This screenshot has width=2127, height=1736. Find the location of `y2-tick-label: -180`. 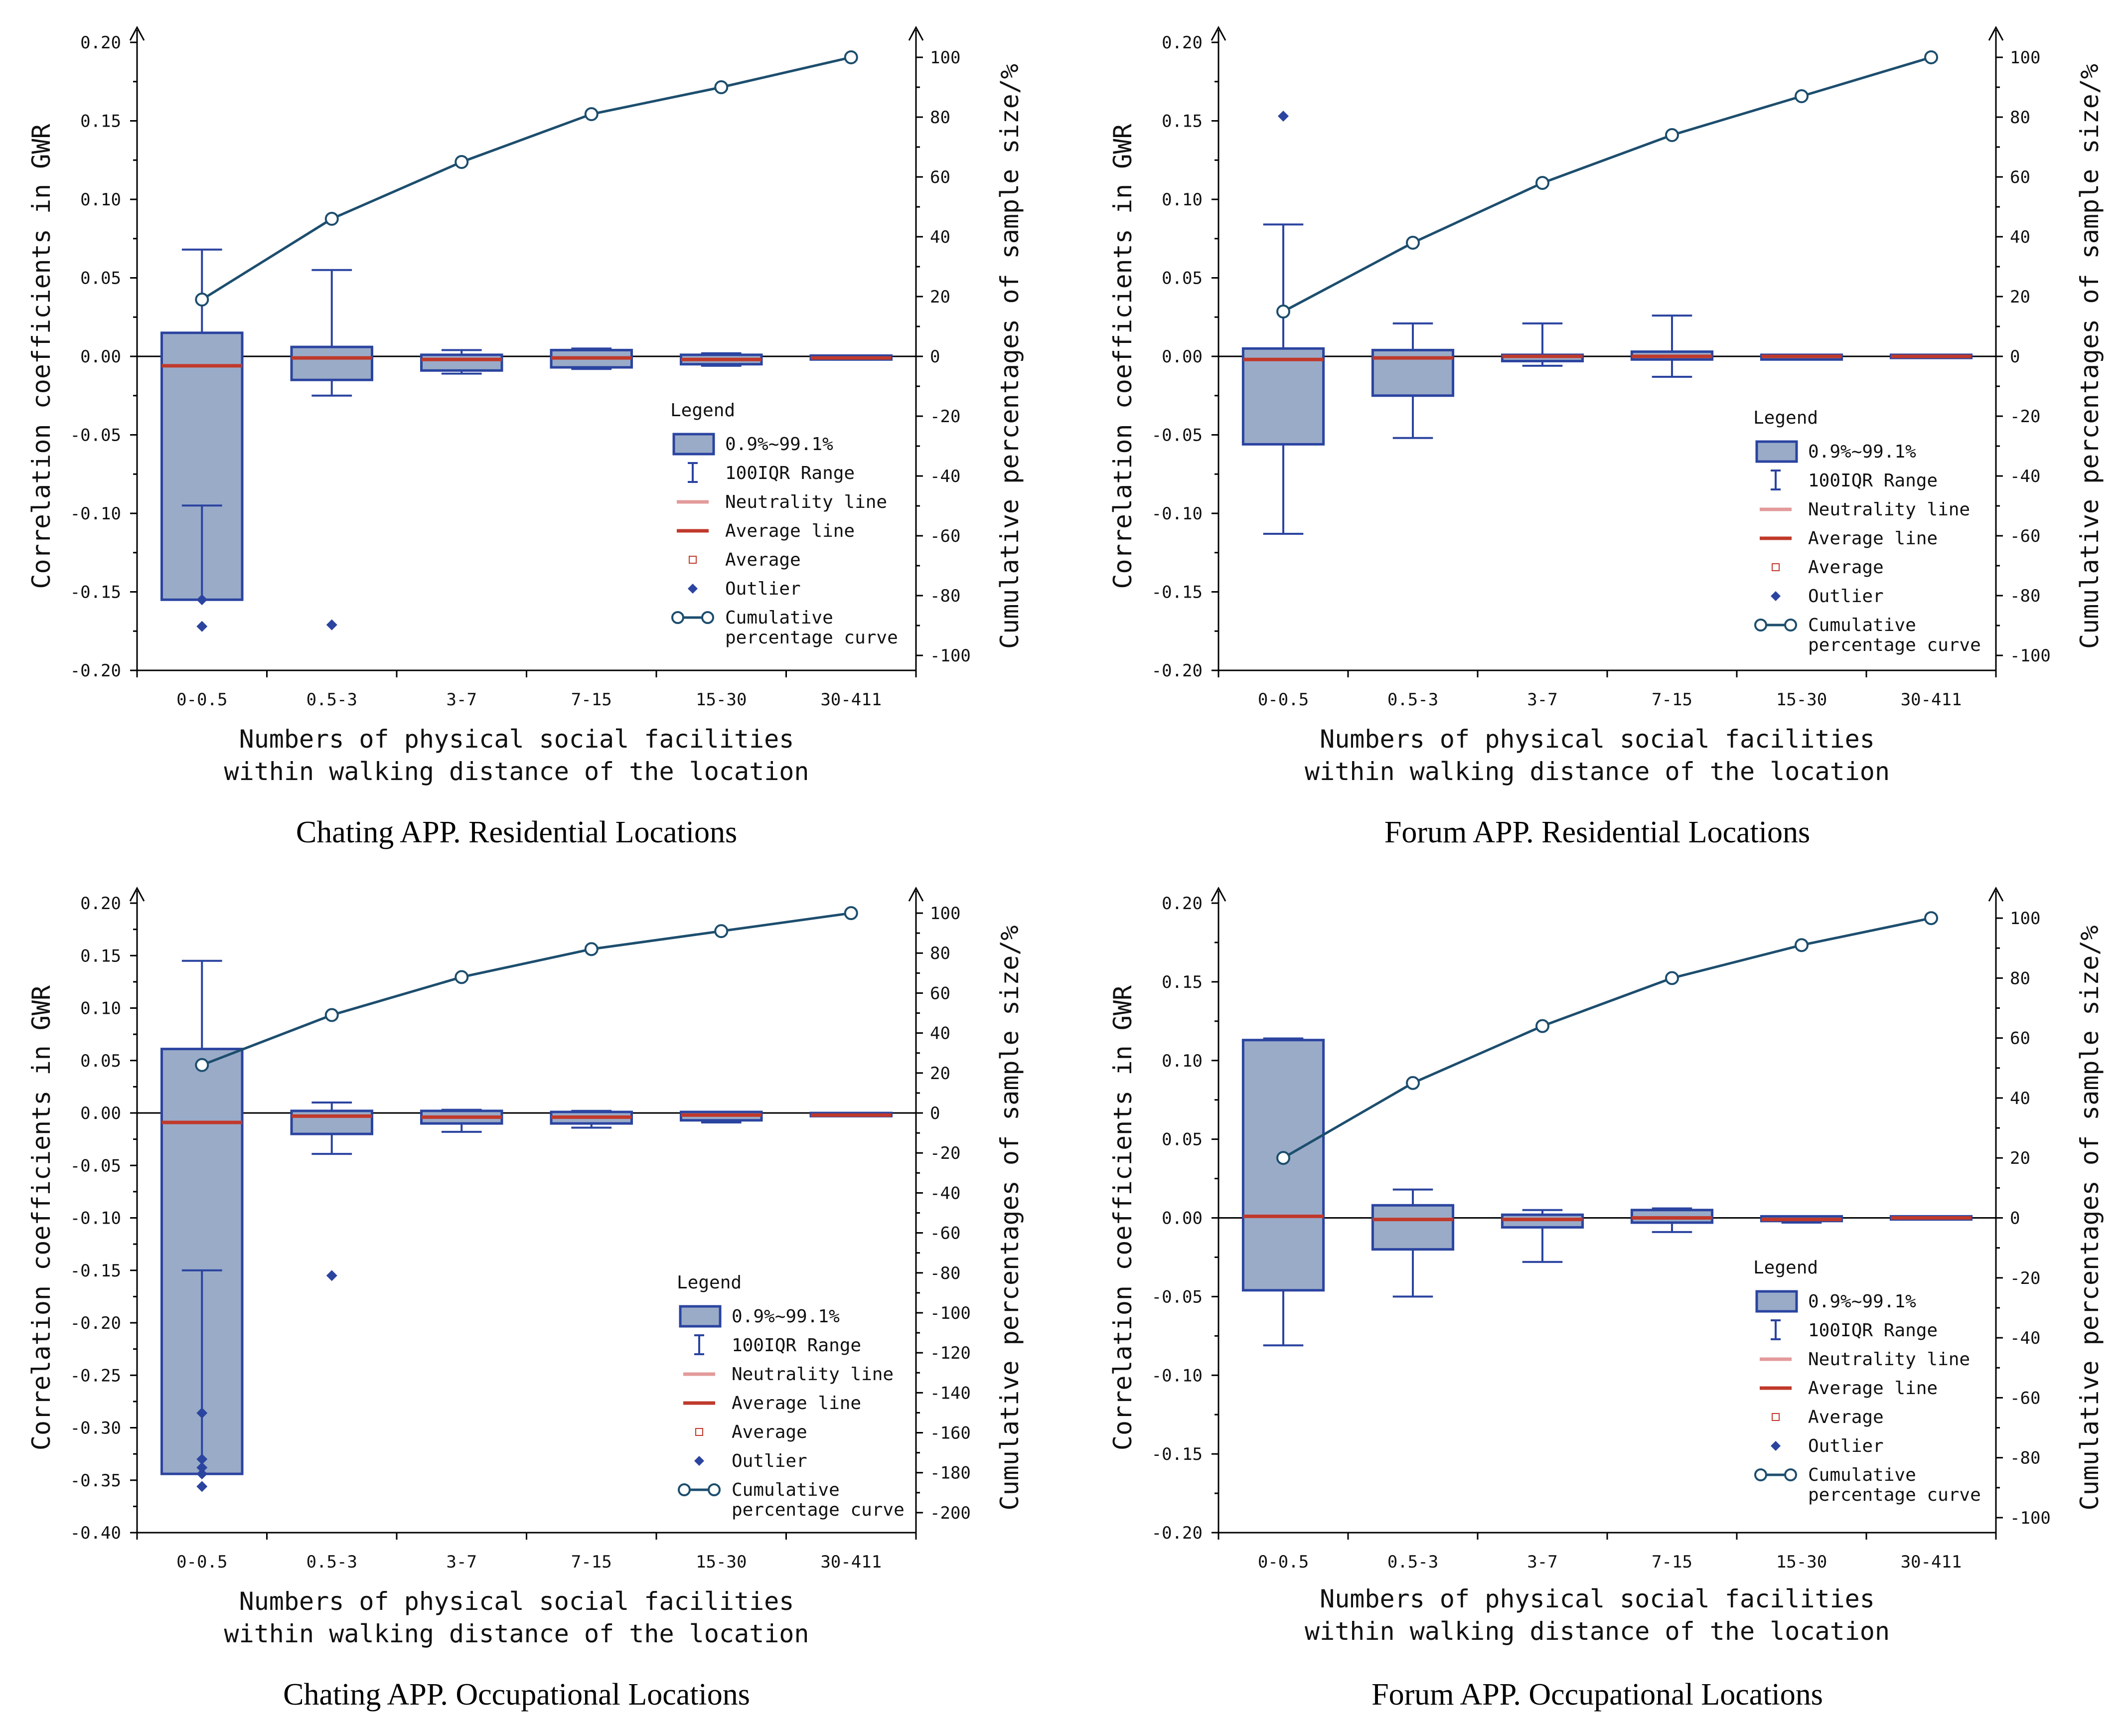

y2-tick-label: -180 is located at coordinates (950, 1473).